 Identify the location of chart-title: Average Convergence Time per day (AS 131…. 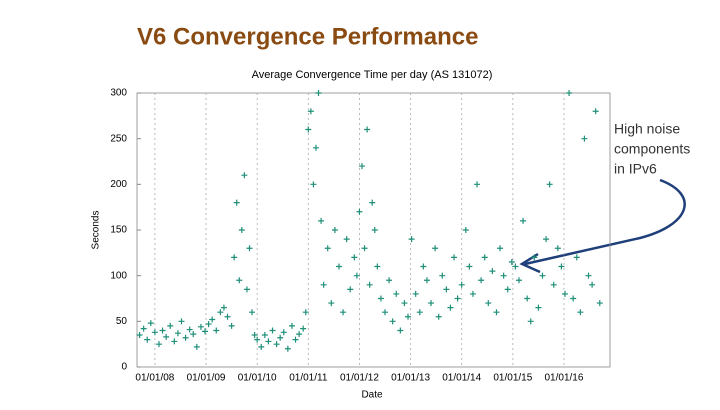
(372, 75).